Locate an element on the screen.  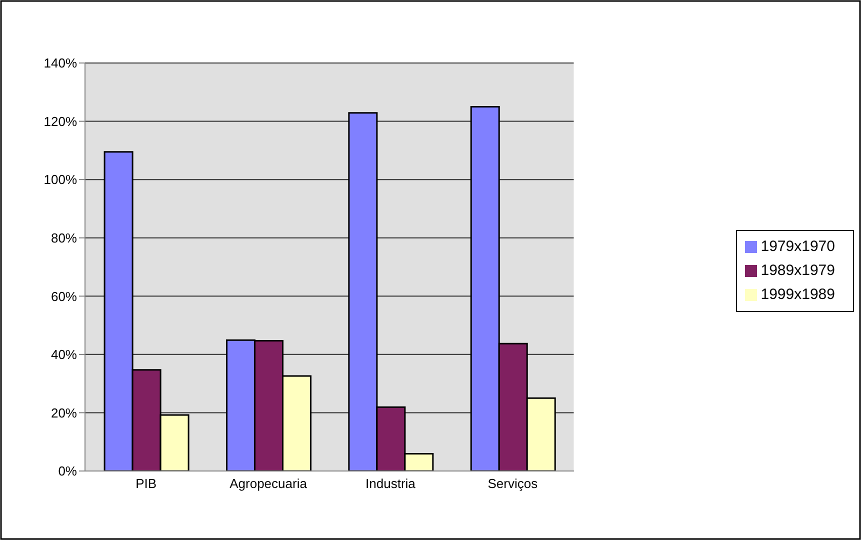
y-tick-label: 20% is located at coordinates (64, 412).